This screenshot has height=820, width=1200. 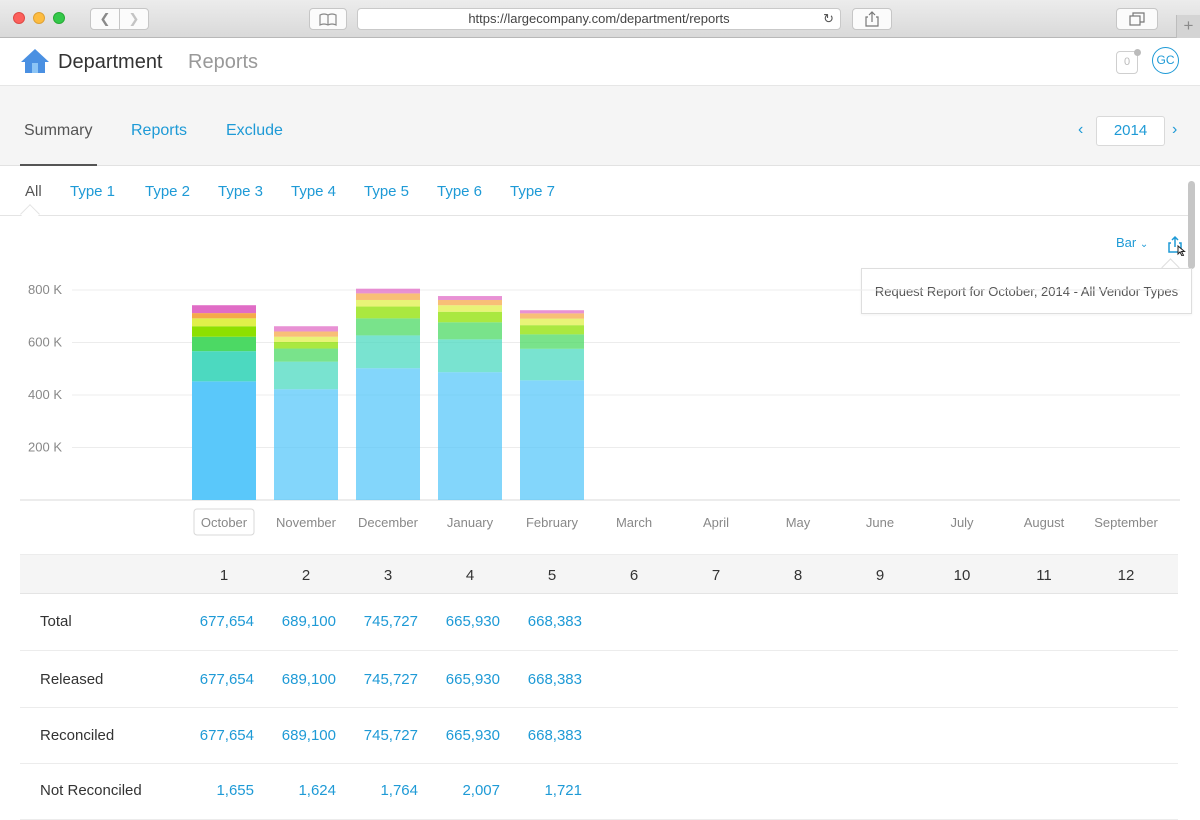 What do you see at coordinates (224, 522) in the screenshot?
I see `x-tick-label: October` at bounding box center [224, 522].